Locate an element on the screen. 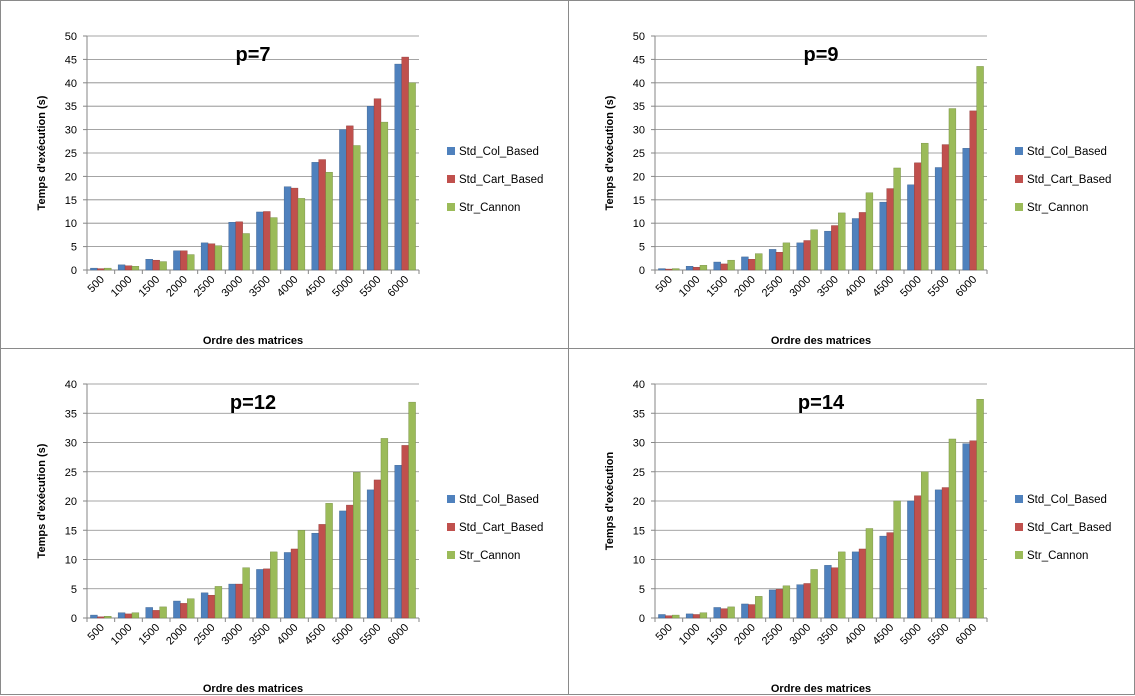 The width and height of the screenshot is (1135, 696). legend-swatch-str-cannon is located at coordinates (451, 555).